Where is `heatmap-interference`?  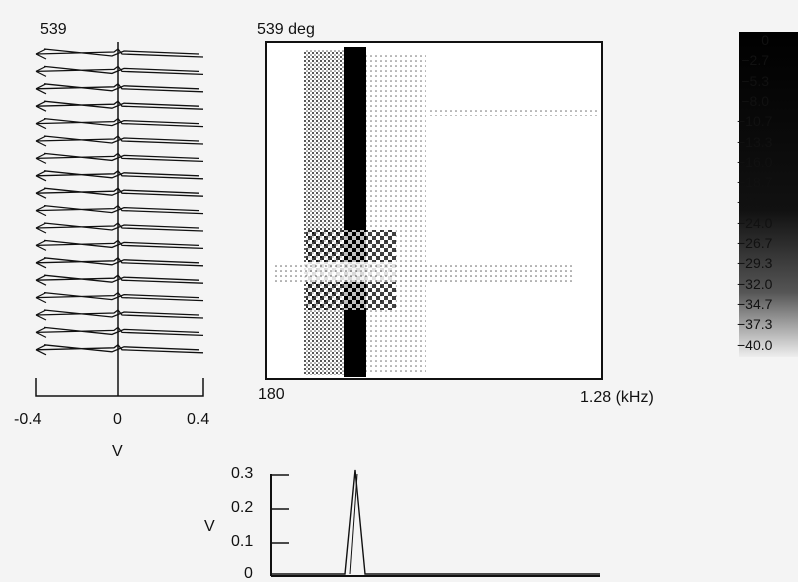
heatmap-interference is located at coordinates (351, 270).